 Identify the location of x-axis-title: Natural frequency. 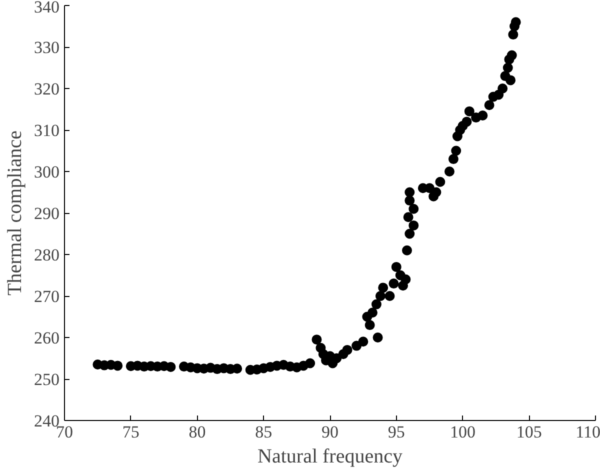
(330, 457).